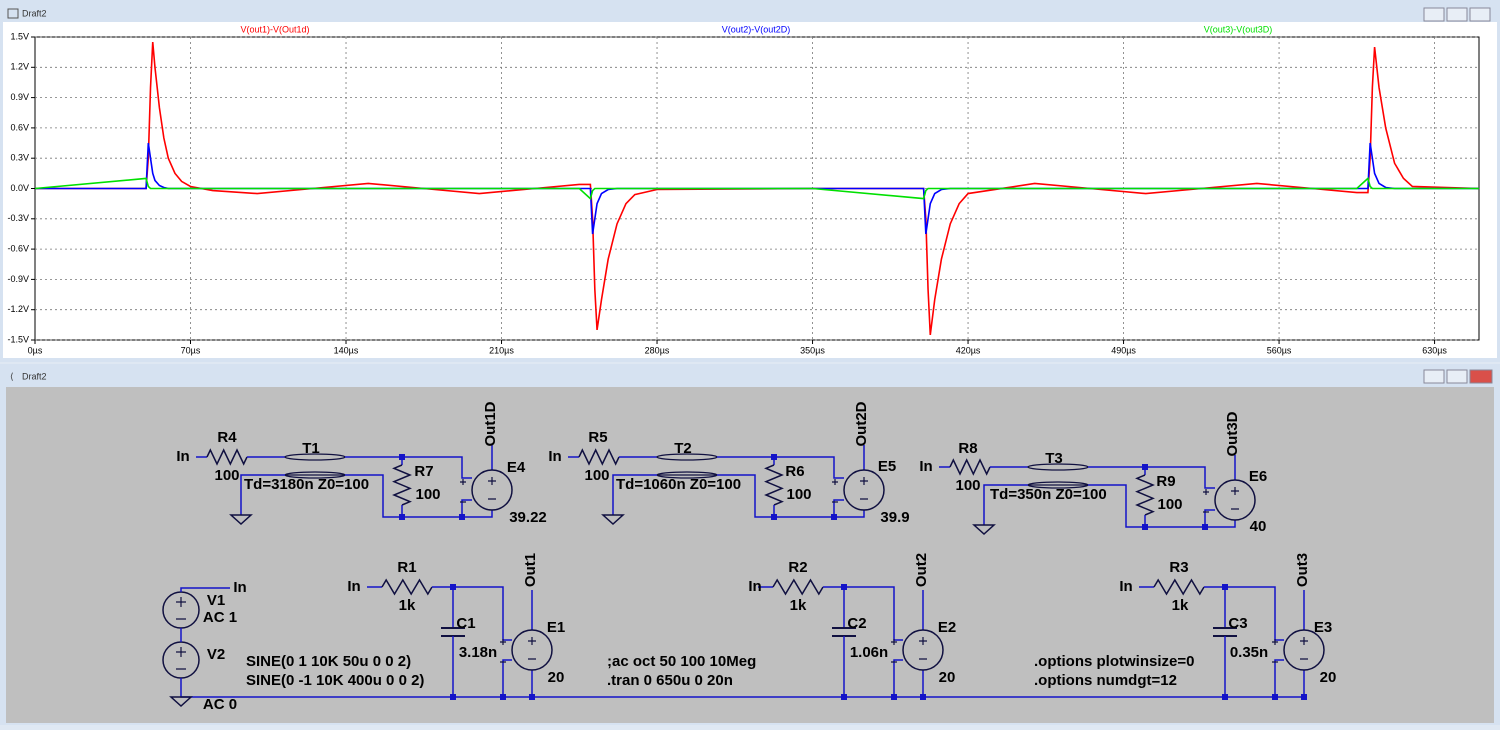 This screenshot has width=1500, height=730. I want to click on x-tick-label: 210µs, so click(501, 350).